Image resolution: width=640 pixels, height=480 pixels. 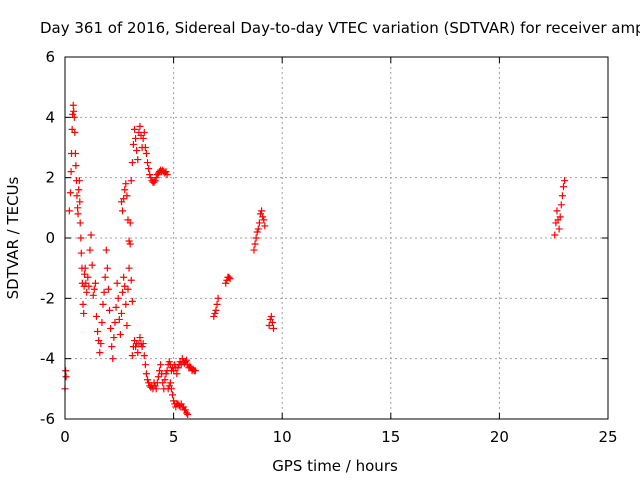 What do you see at coordinates (50, 178) in the screenshot?
I see `y-tick-label: 2` at bounding box center [50, 178].